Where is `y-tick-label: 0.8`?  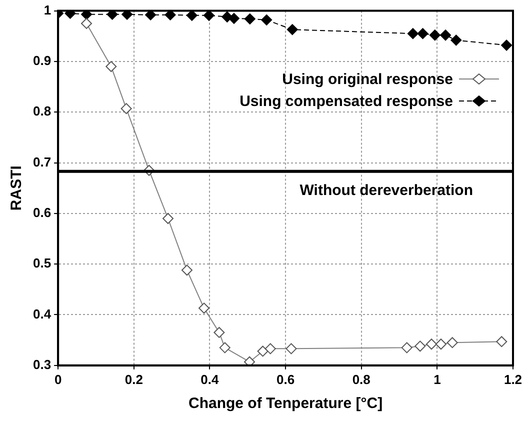 y-tick-label: 0.8 is located at coordinates (42, 111).